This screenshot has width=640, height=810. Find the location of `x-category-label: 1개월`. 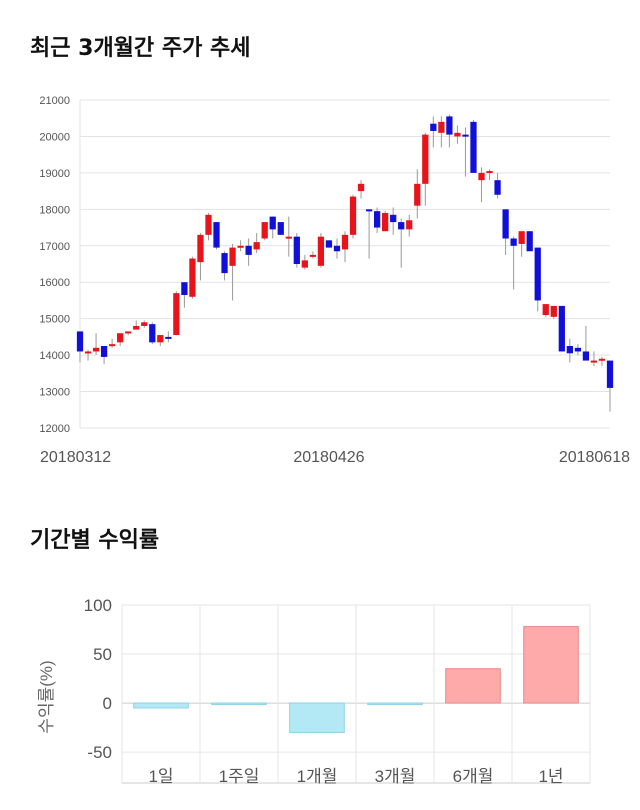

x-category-label: 1개월 is located at coordinates (317, 776).